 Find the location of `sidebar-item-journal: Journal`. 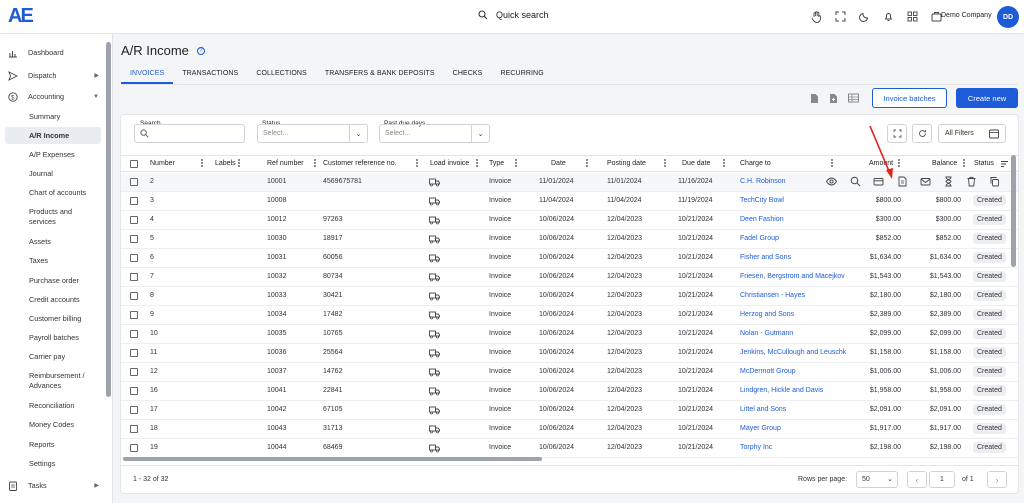

sidebar-item-journal: Journal is located at coordinates (41, 173).